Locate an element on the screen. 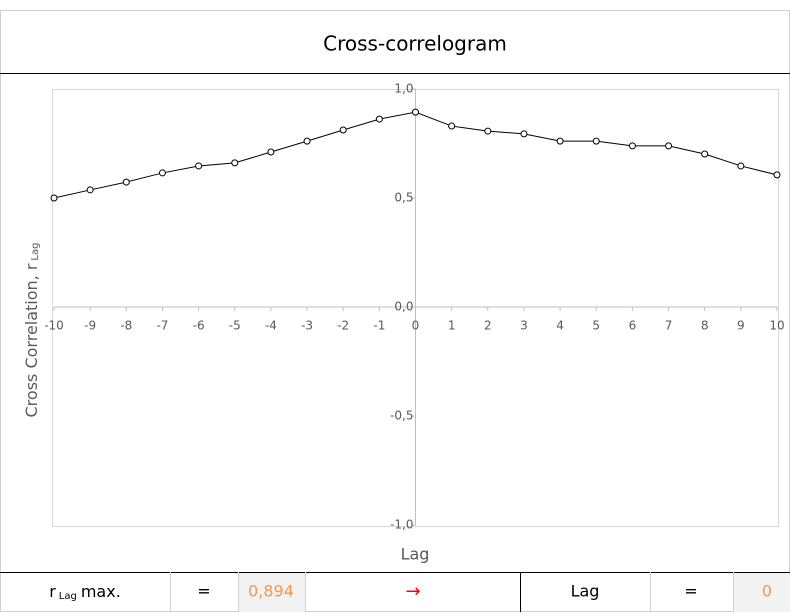 Image resolution: width=790 pixels, height=616 pixels. rmax-value: 0,894 is located at coordinates (271, 591).